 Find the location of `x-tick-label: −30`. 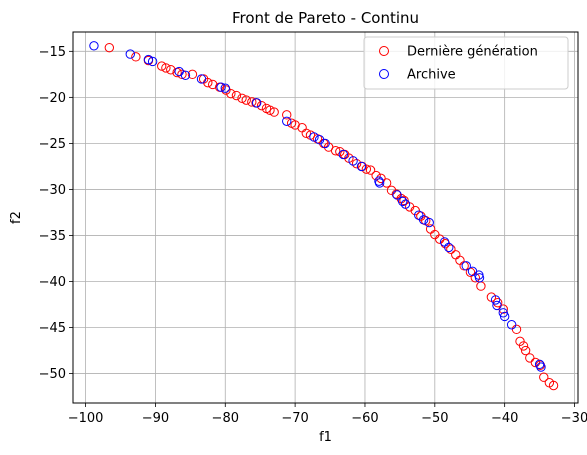

x-tick-label: −30 is located at coordinates (574, 418).